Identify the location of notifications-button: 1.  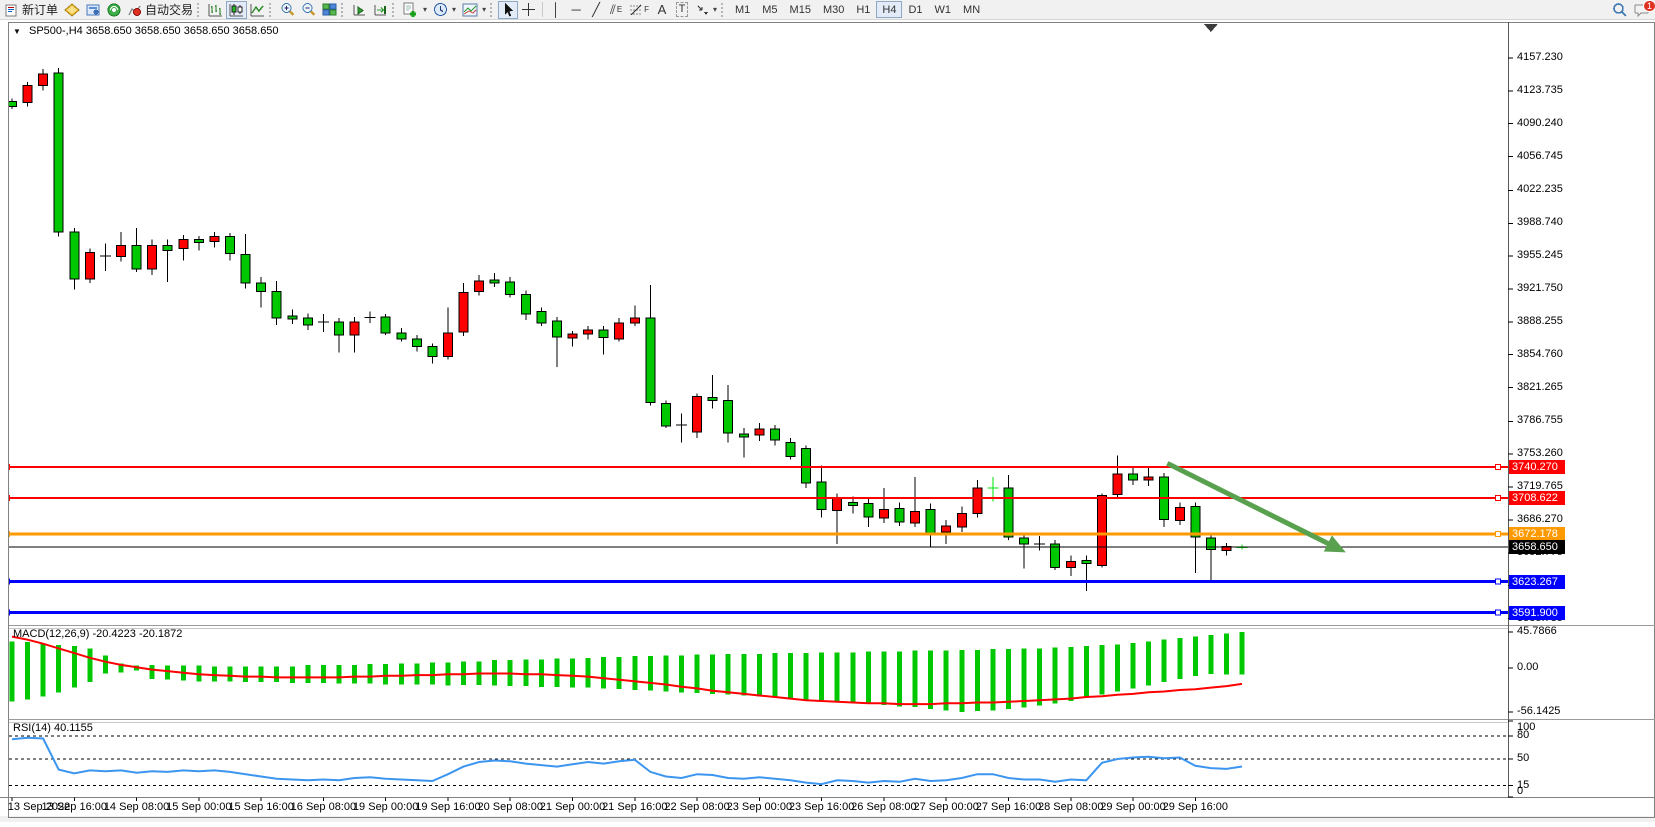
(1643, 9).